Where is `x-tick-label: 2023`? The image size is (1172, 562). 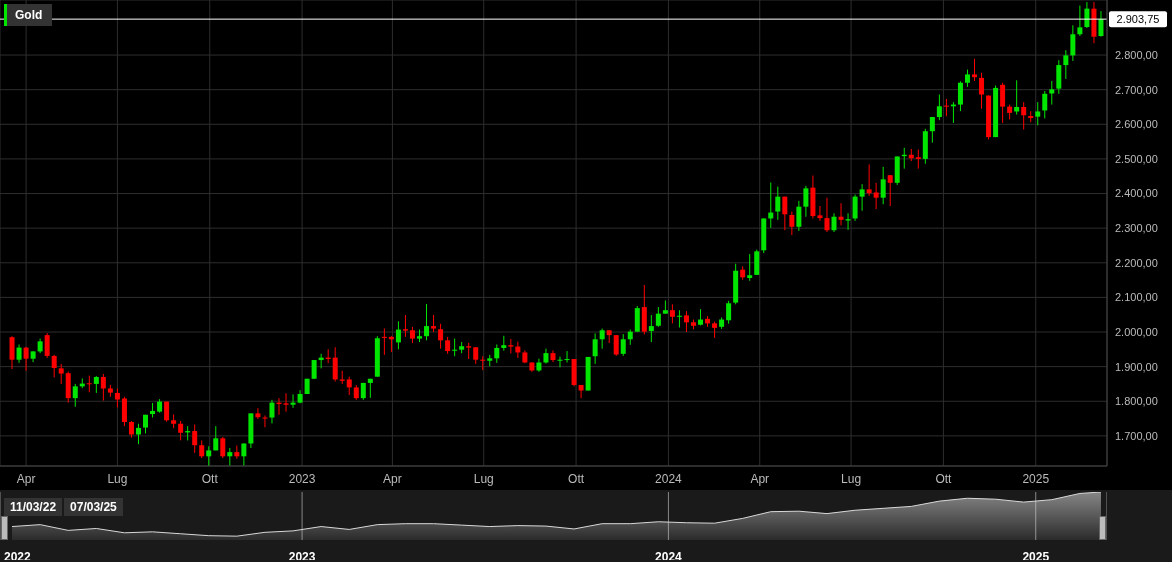
x-tick-label: 2023 is located at coordinates (302, 478).